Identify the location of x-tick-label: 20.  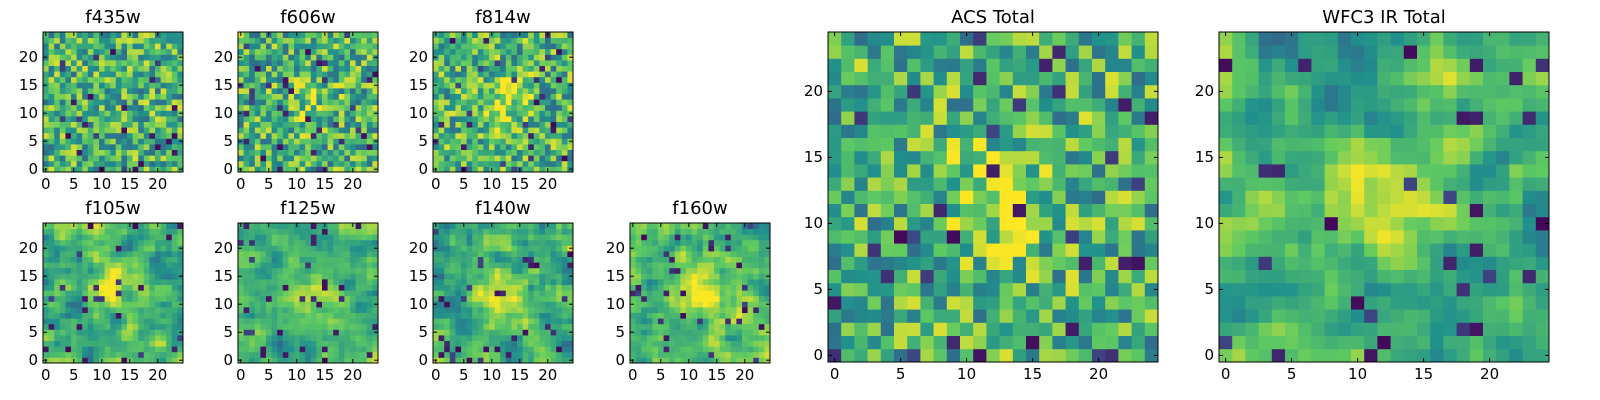
(548, 184).